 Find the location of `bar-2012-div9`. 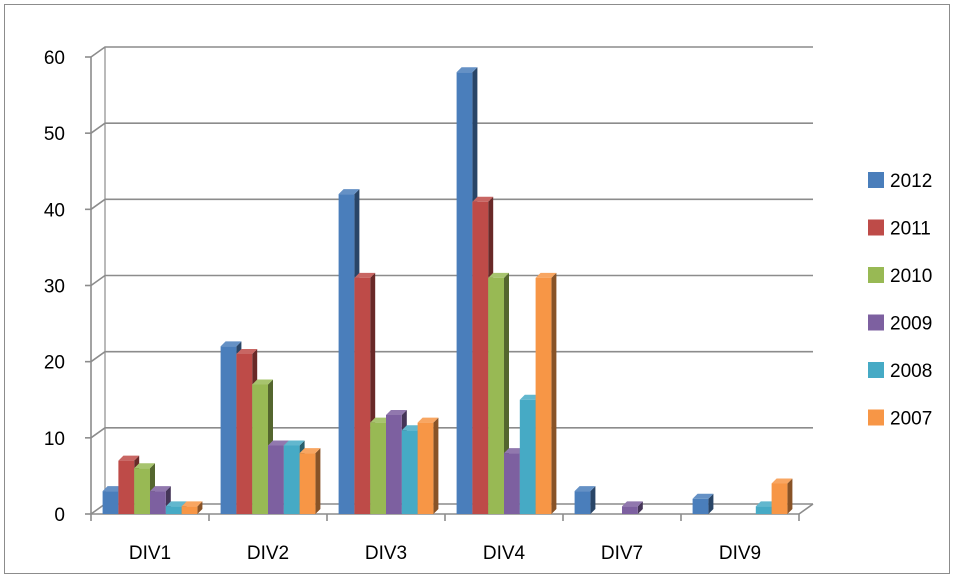

bar-2012-div9 is located at coordinates (703, 503).